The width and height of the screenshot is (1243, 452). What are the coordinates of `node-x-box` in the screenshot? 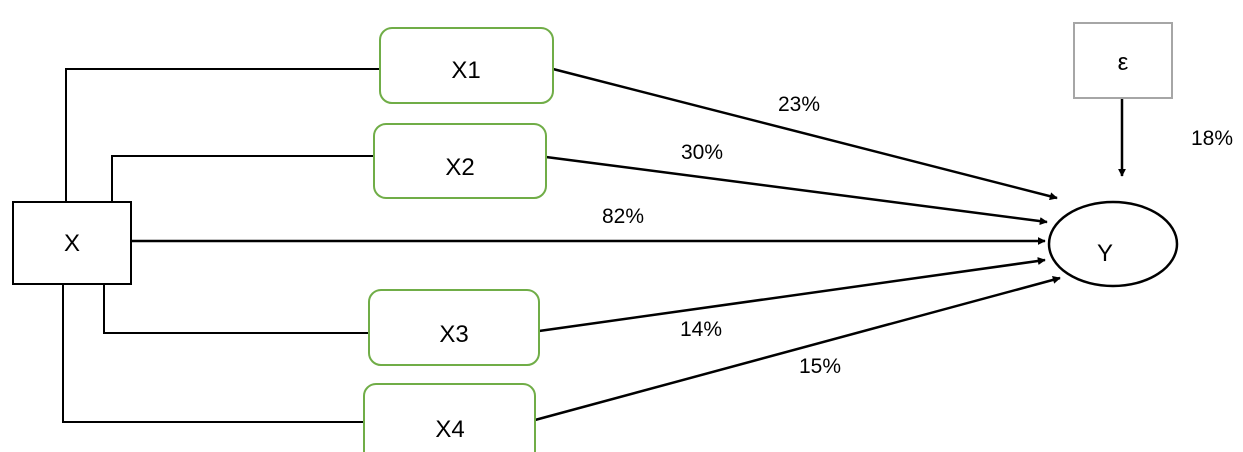 It's located at (72, 243).